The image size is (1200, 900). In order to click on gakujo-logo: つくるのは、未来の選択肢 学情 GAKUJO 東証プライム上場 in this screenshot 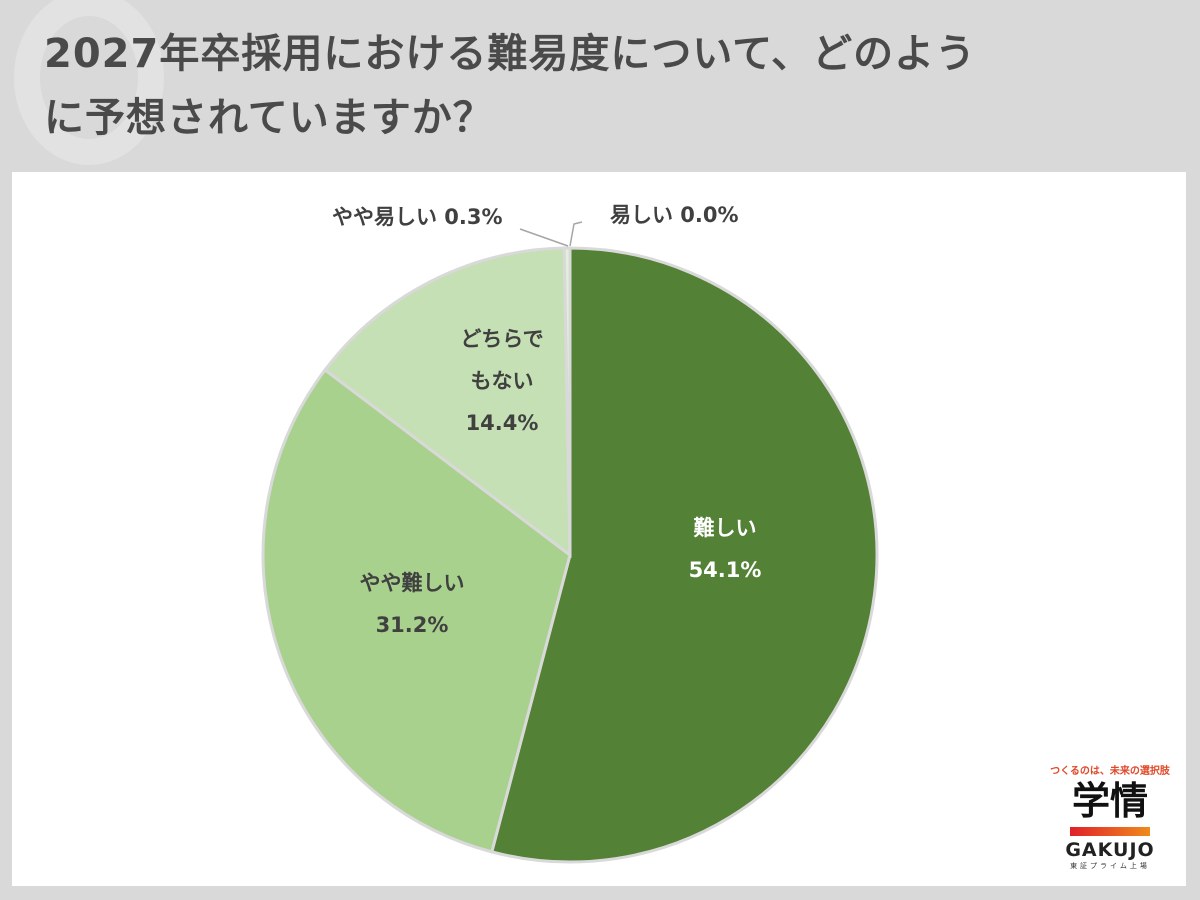, I will do `click(1110, 816)`.